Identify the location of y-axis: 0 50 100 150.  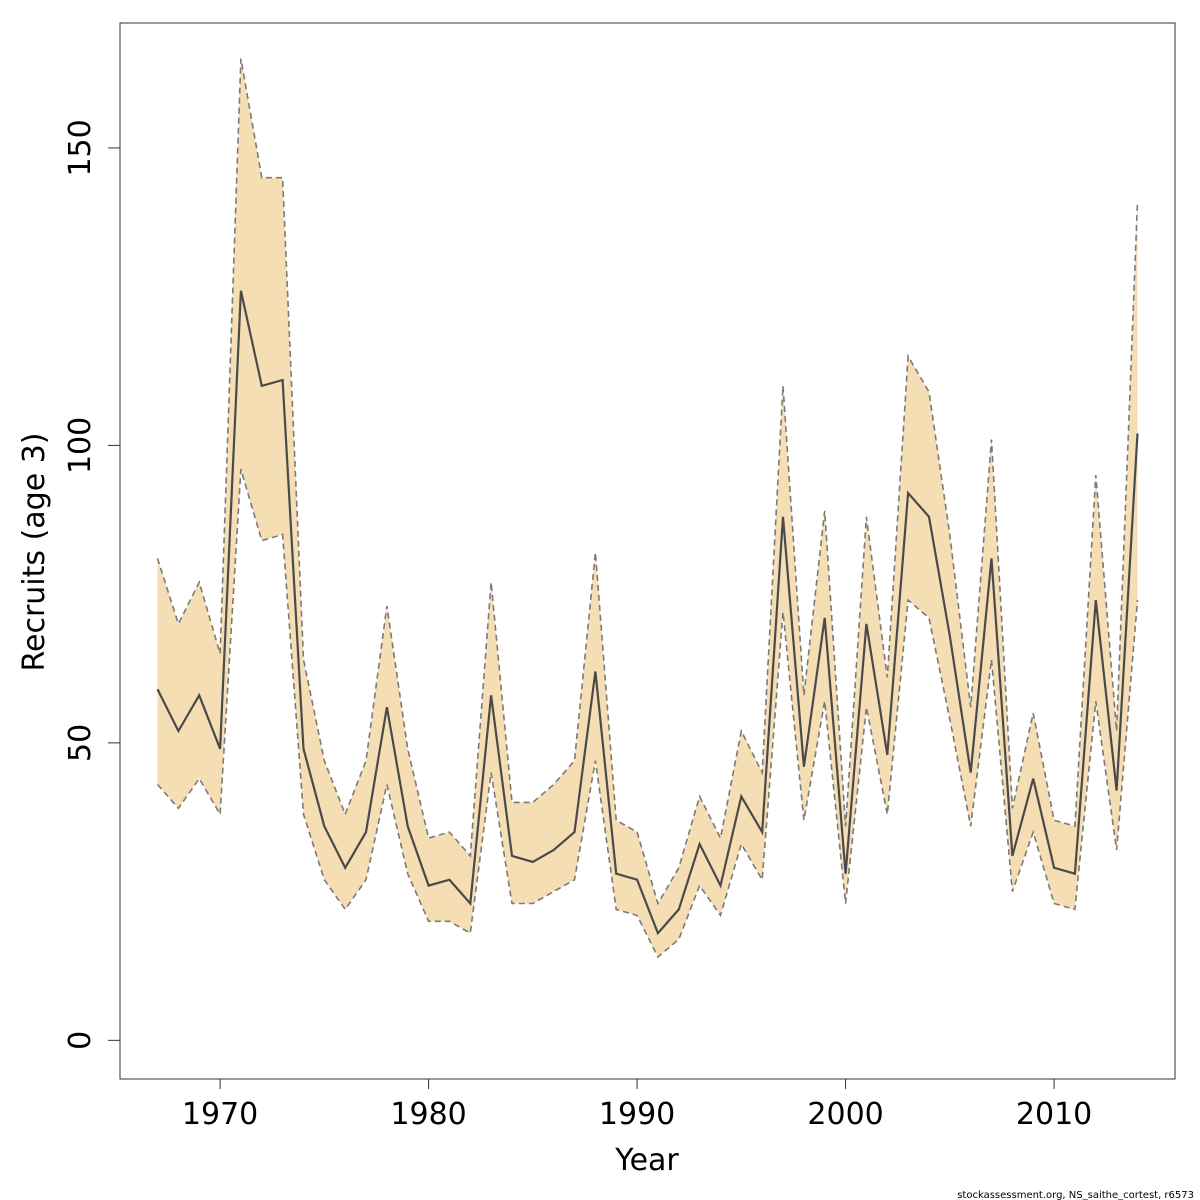
(91, 584).